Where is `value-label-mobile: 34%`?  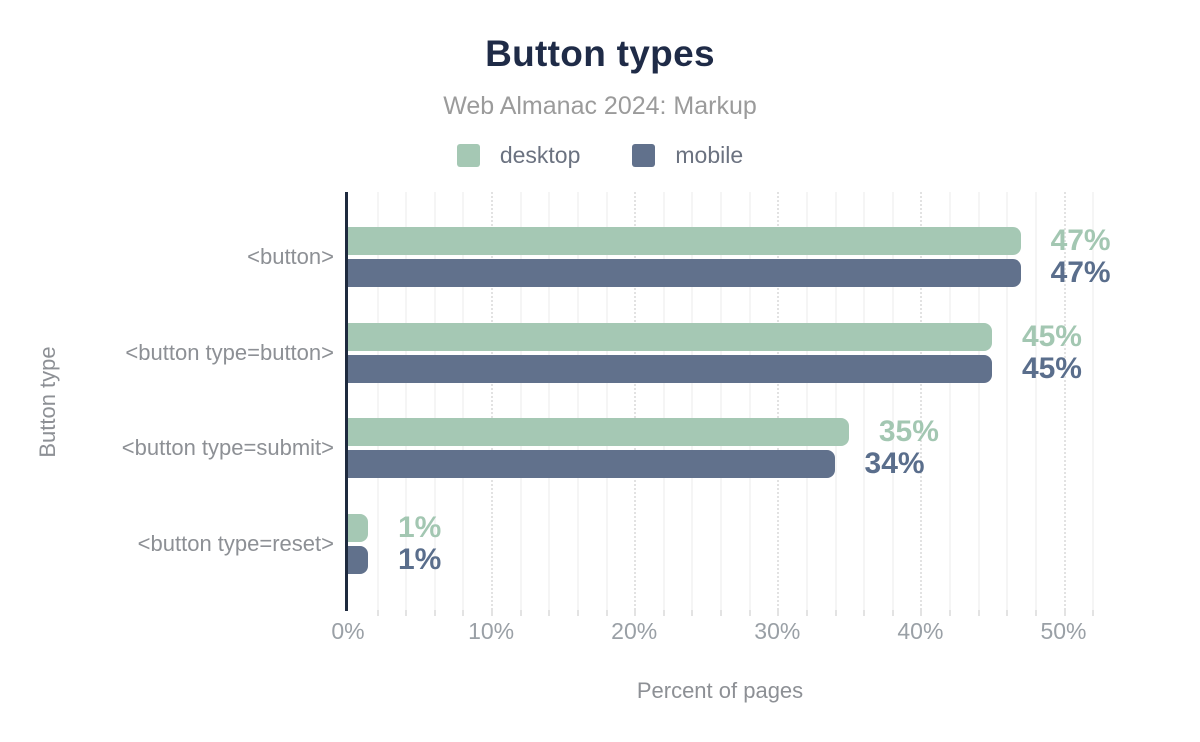
value-label-mobile: 34% is located at coordinates (894, 463).